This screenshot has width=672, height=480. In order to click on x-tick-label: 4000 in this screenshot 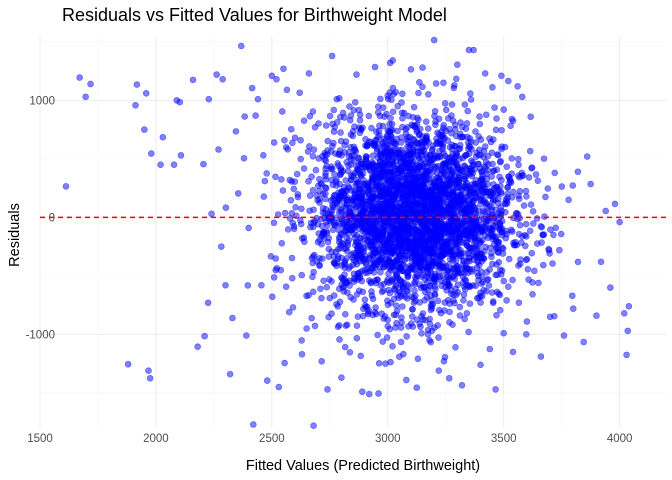, I will do `click(620, 439)`.